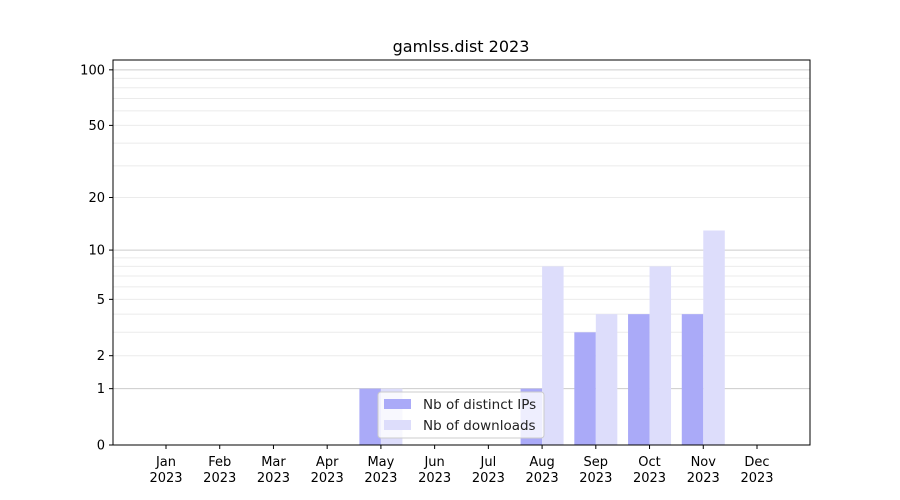 This screenshot has height=500, width=900. What do you see at coordinates (219, 462) in the screenshot?
I see `x-tick-label: Feb` at bounding box center [219, 462].